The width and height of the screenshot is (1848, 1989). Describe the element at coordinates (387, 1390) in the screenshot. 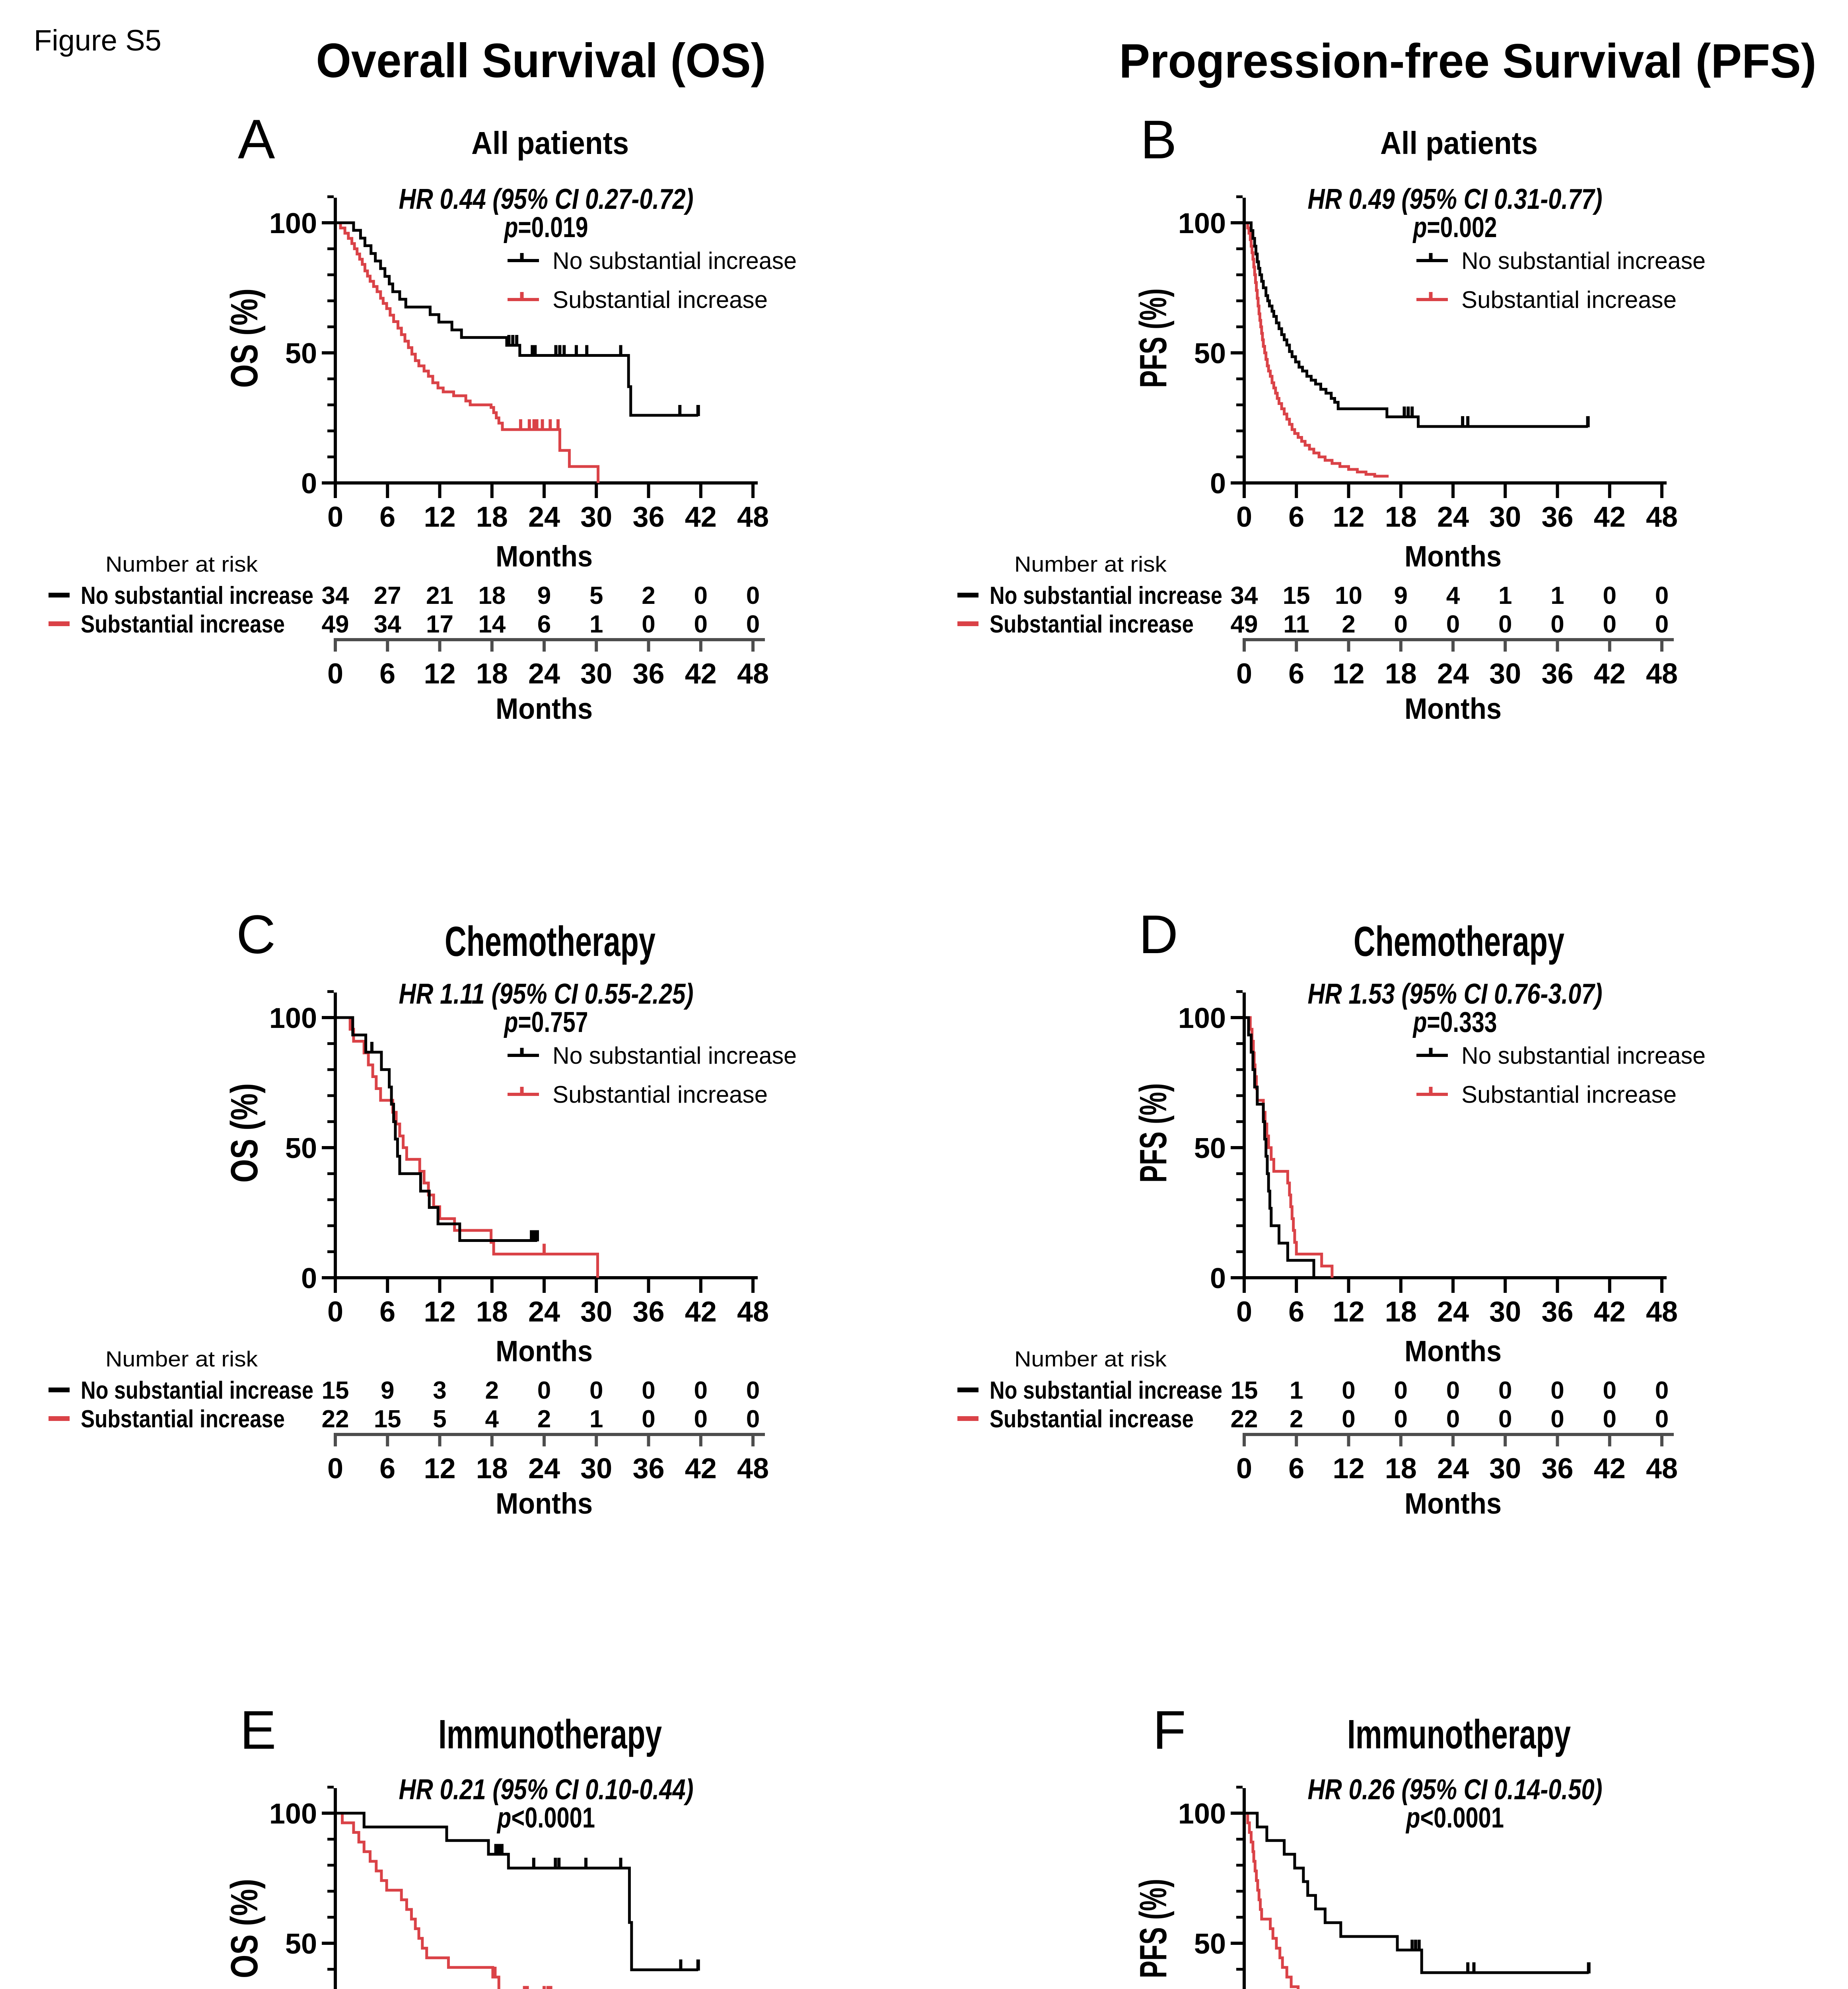

I see `svg-text: 9` at that location.